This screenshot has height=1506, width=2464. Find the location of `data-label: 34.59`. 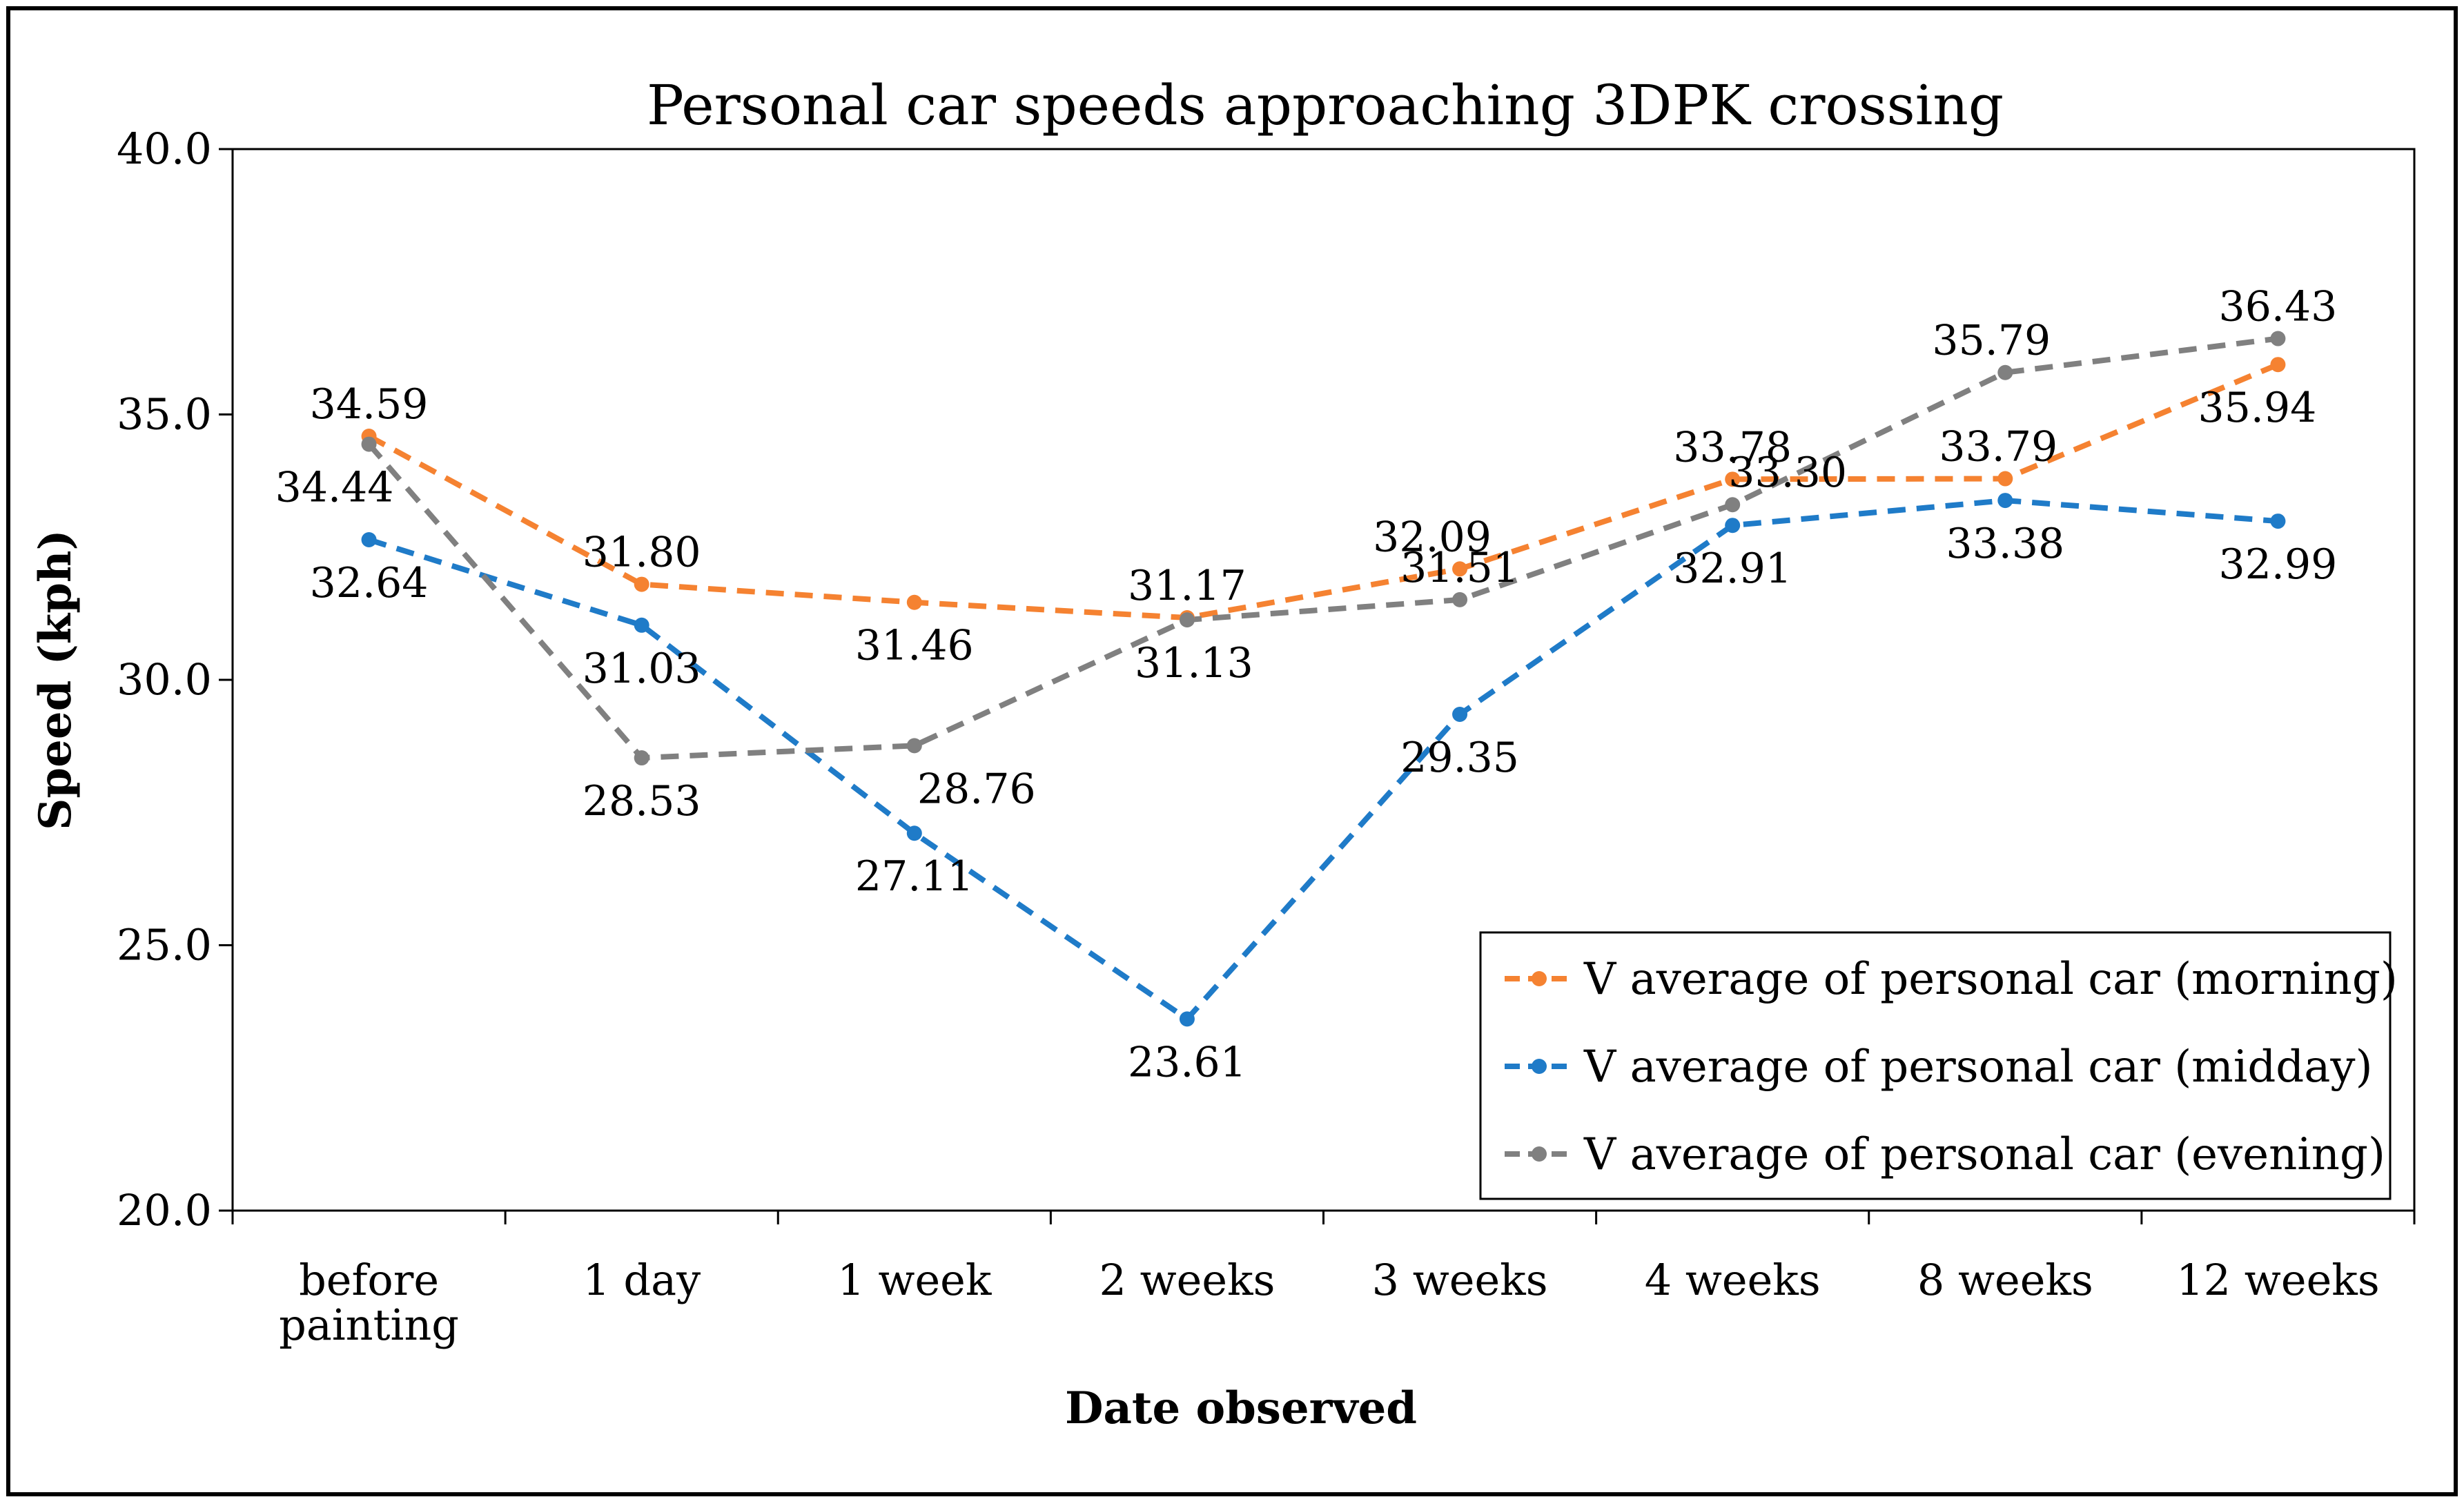

data-label: 34.59 is located at coordinates (369, 404).